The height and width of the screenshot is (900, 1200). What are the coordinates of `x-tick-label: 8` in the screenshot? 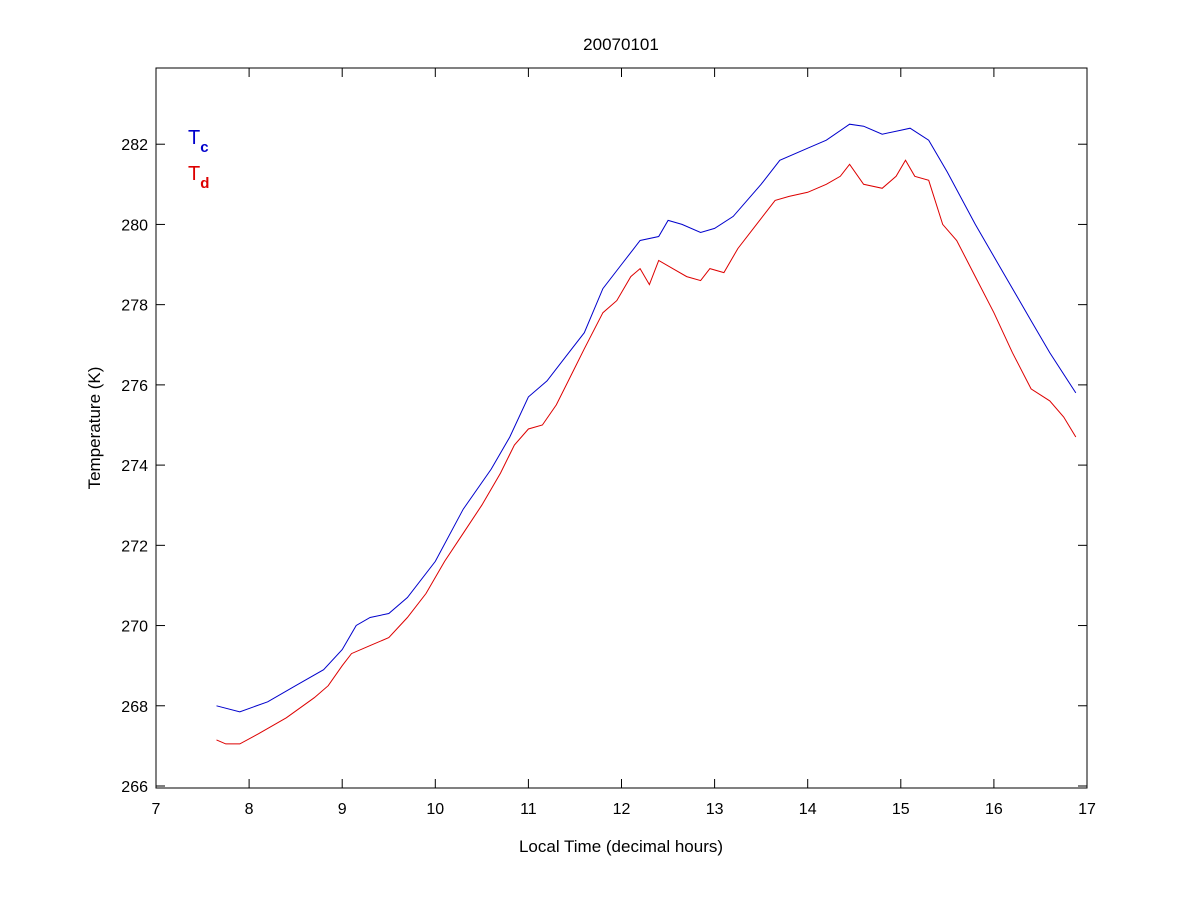 It's located at (249, 809).